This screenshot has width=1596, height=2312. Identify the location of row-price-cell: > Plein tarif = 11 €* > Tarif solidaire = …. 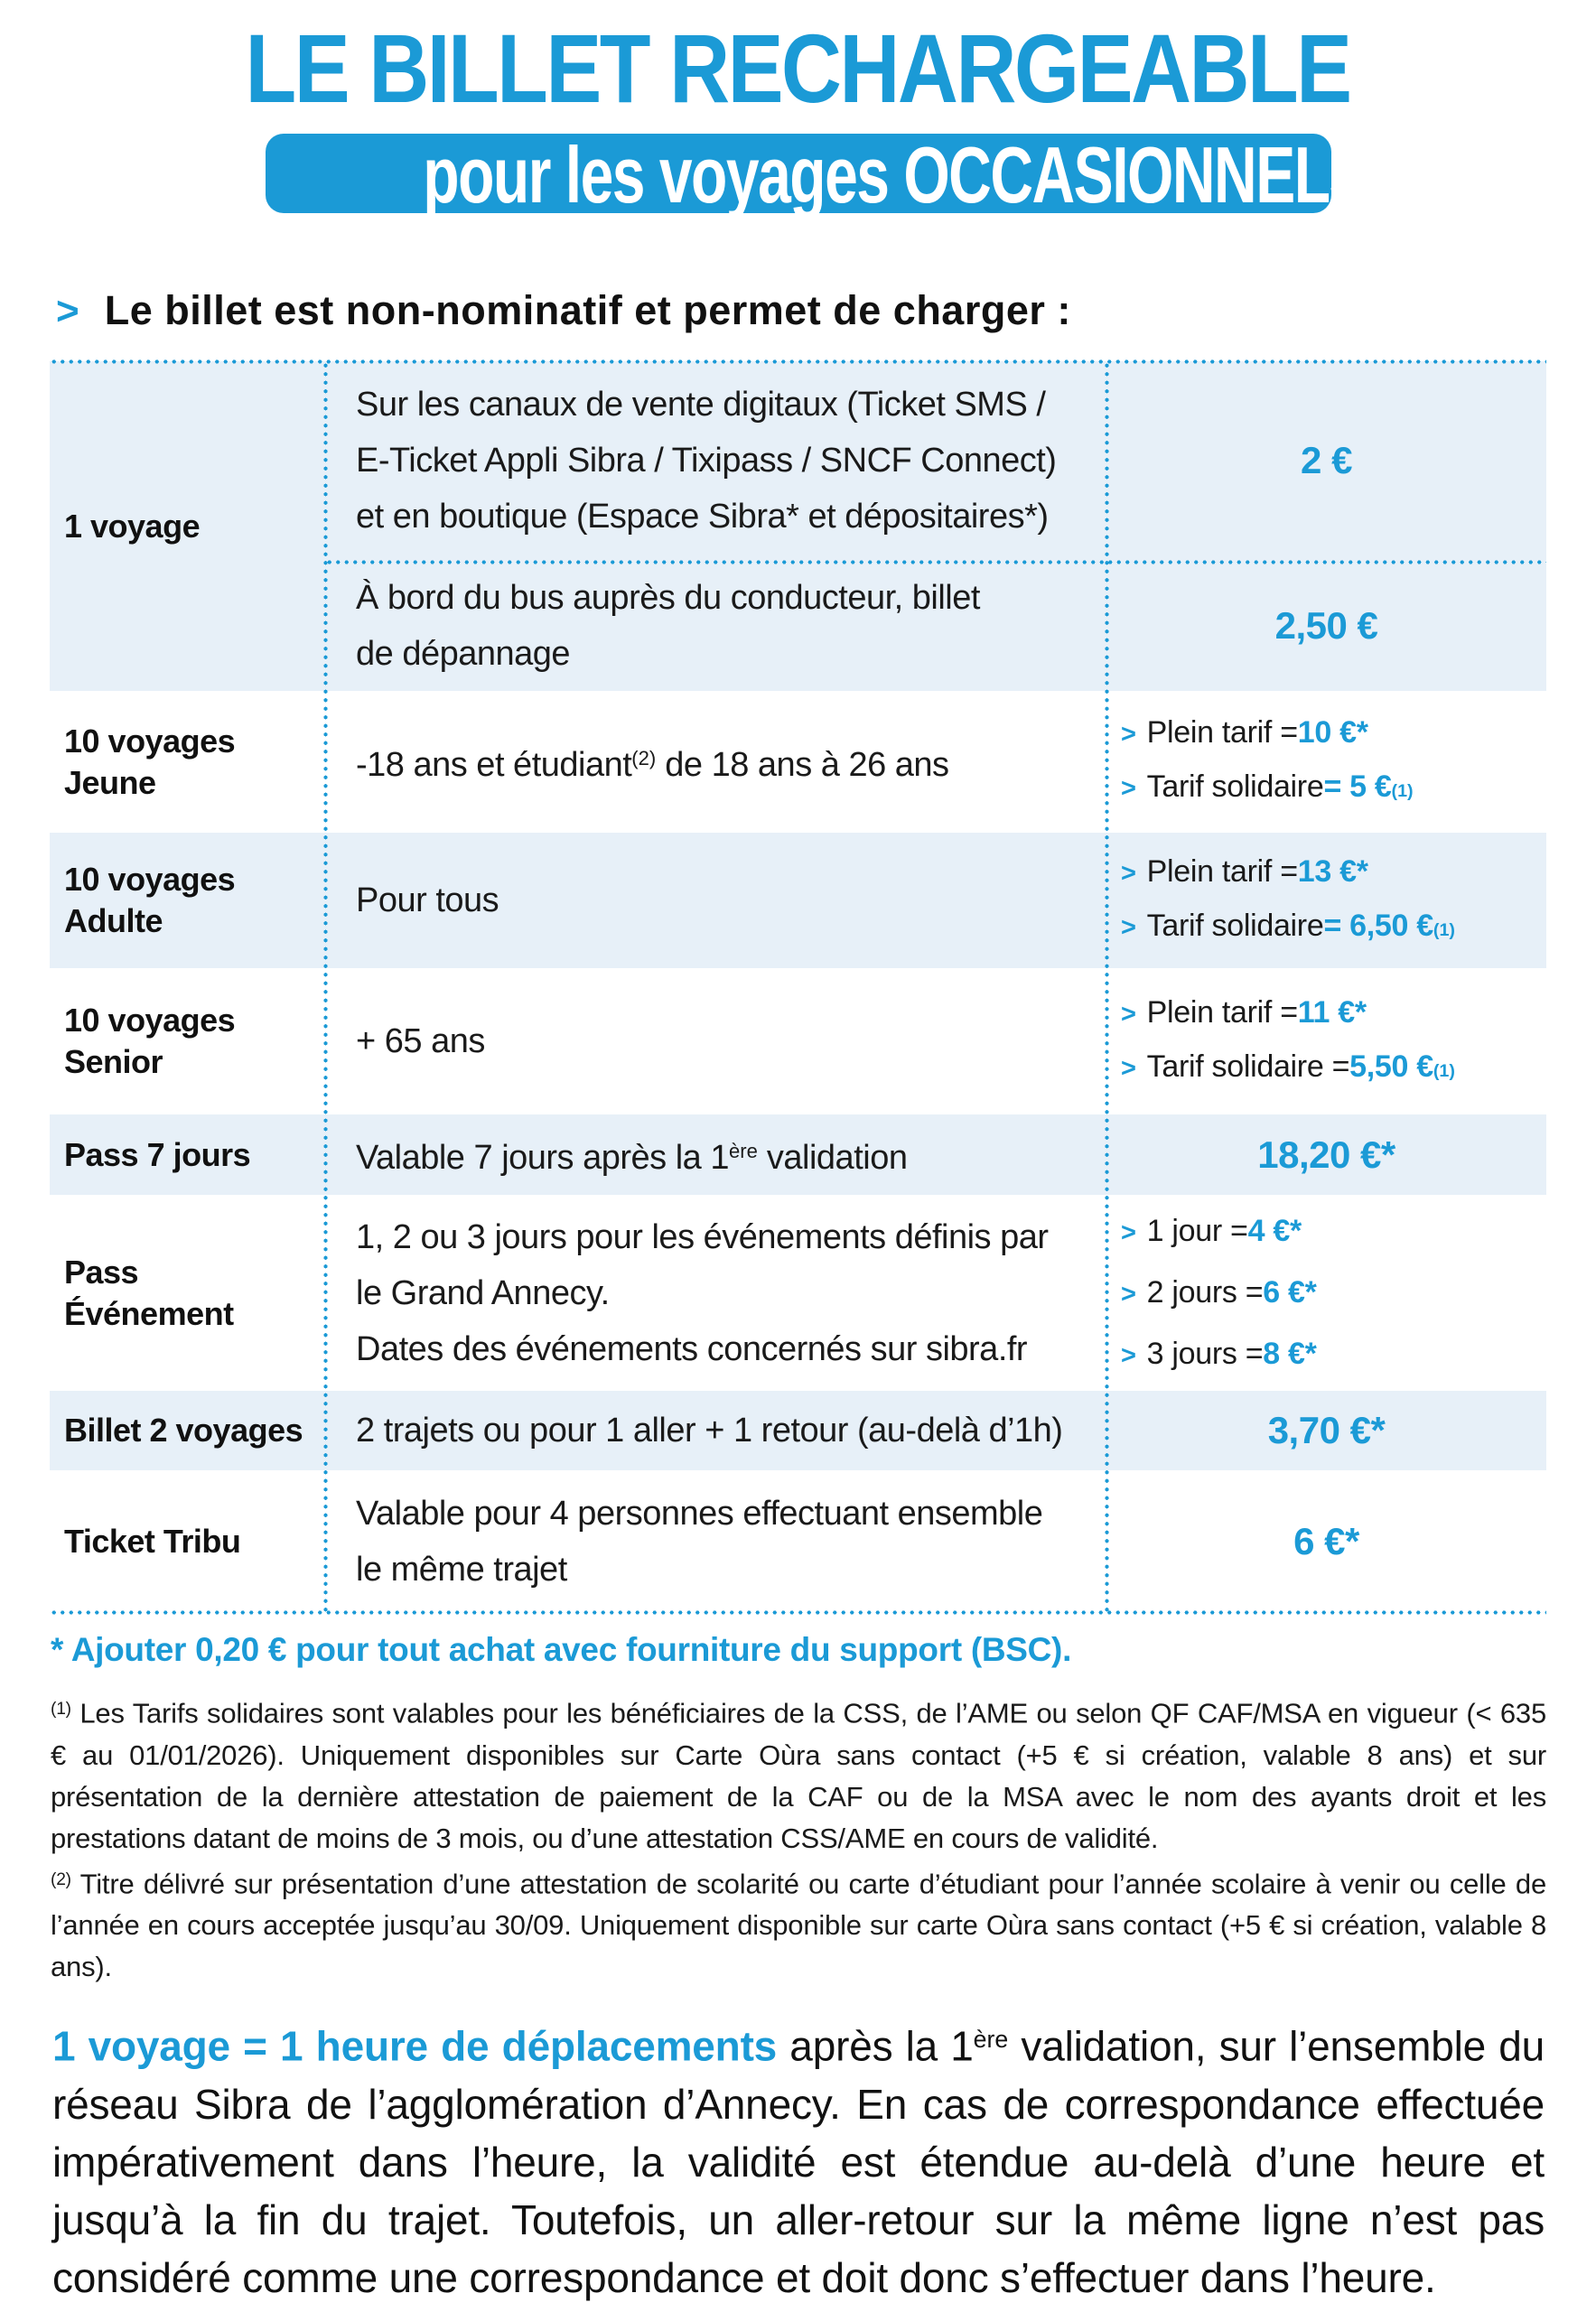
(1326, 1041).